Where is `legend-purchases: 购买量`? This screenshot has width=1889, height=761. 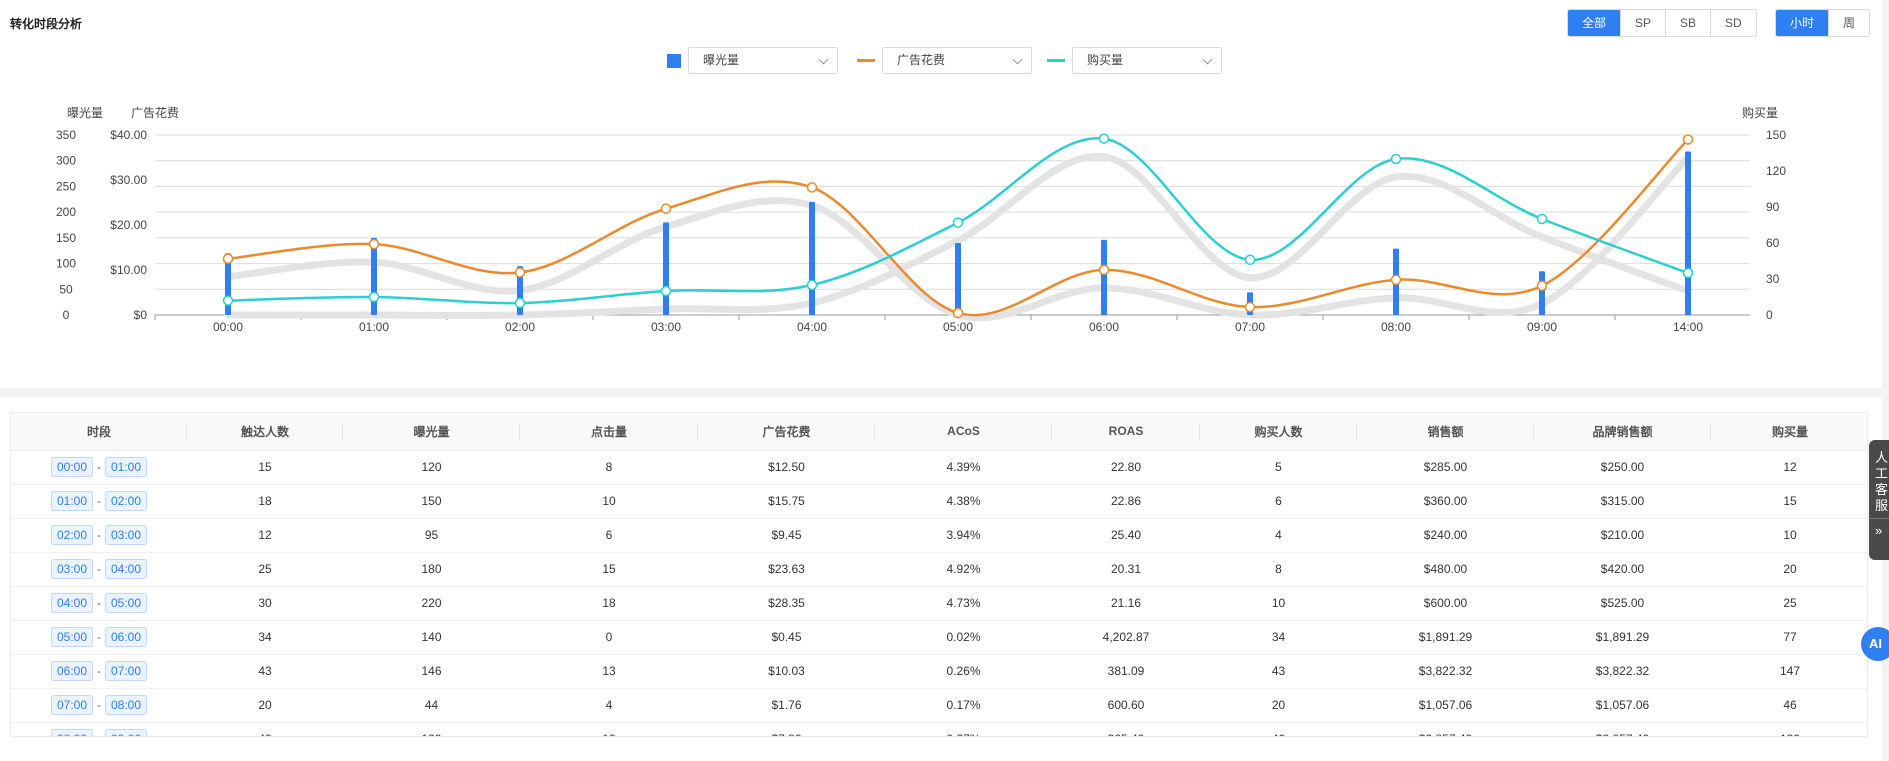 legend-purchases: 购买量 is located at coordinates (1134, 60).